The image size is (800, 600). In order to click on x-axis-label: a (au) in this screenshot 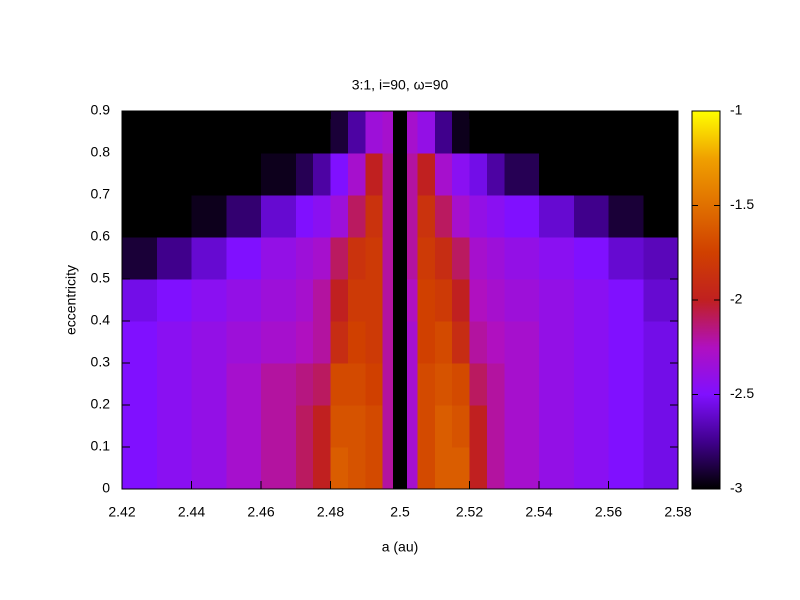, I will do `click(400, 547)`.